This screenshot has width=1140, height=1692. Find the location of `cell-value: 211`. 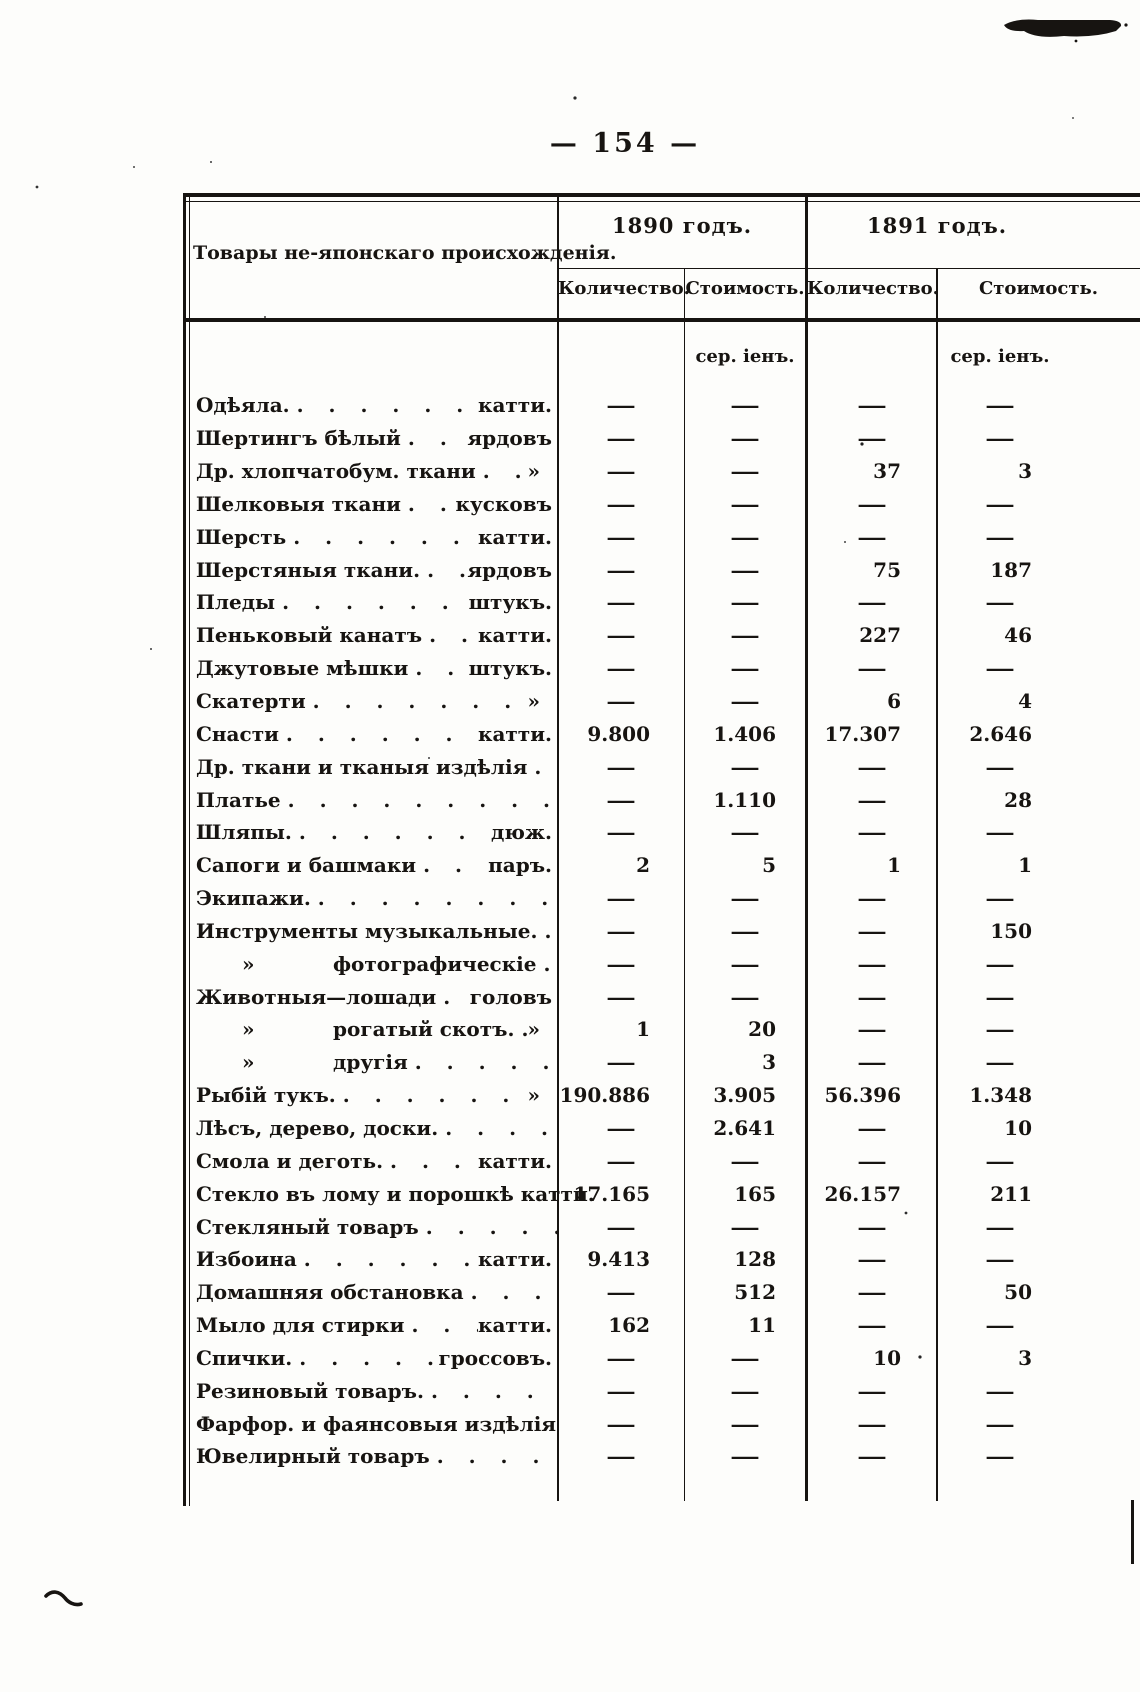

cell-value: 211 is located at coordinates (1011, 1193).